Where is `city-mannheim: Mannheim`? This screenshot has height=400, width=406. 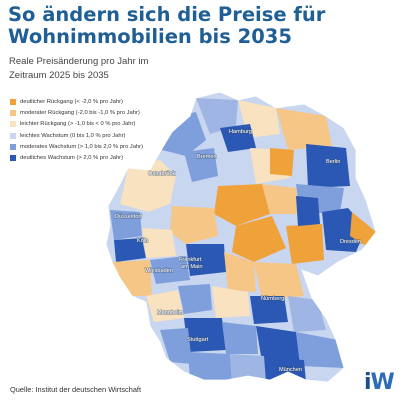 city-mannheim: Mannheim is located at coordinates (170, 313).